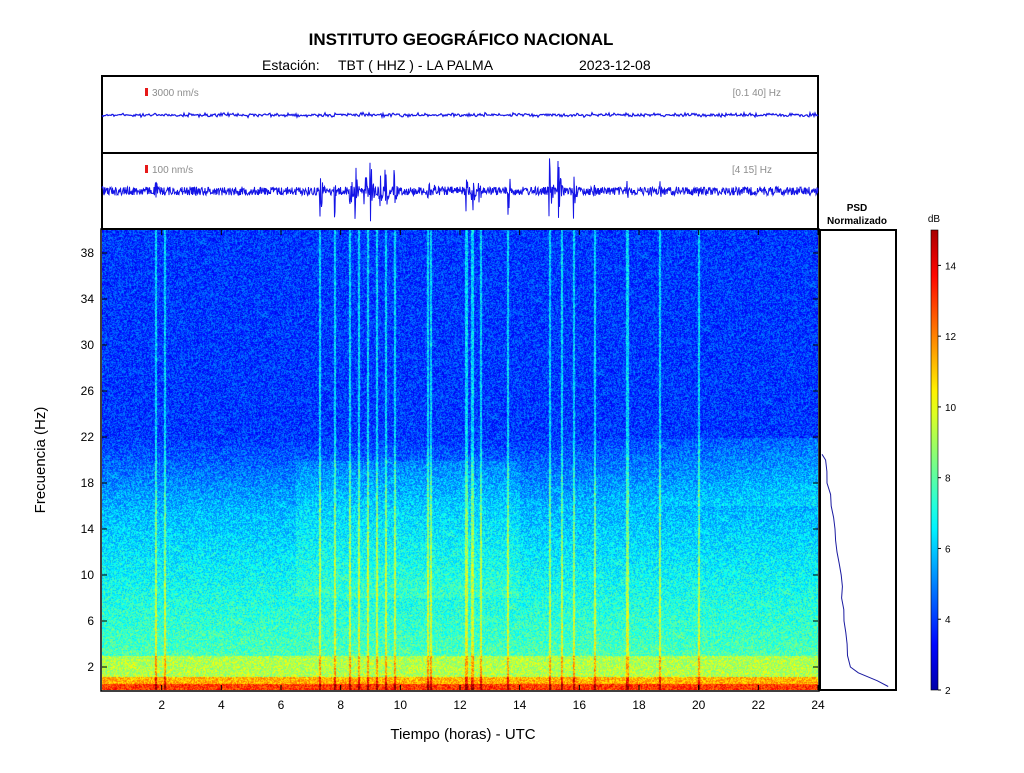 The height and width of the screenshot is (773, 1024). What do you see at coordinates (146, 92) in the screenshot?
I see `seismogram-broadband-scale-bar` at bounding box center [146, 92].